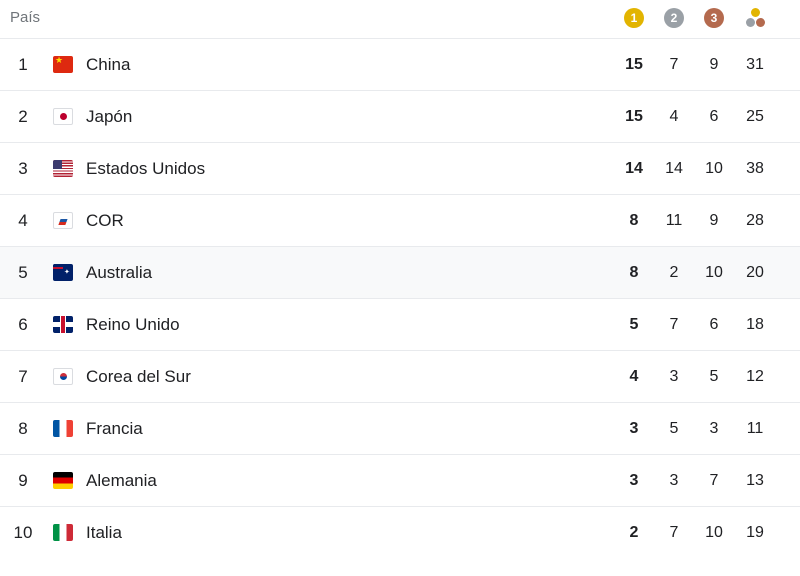  Describe the element at coordinates (714, 428) in the screenshot. I see `bronze-count: 3` at that location.